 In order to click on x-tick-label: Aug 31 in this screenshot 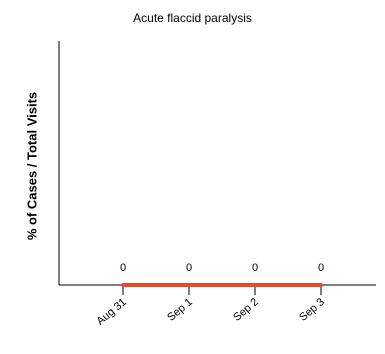, I will do `click(111, 312)`.